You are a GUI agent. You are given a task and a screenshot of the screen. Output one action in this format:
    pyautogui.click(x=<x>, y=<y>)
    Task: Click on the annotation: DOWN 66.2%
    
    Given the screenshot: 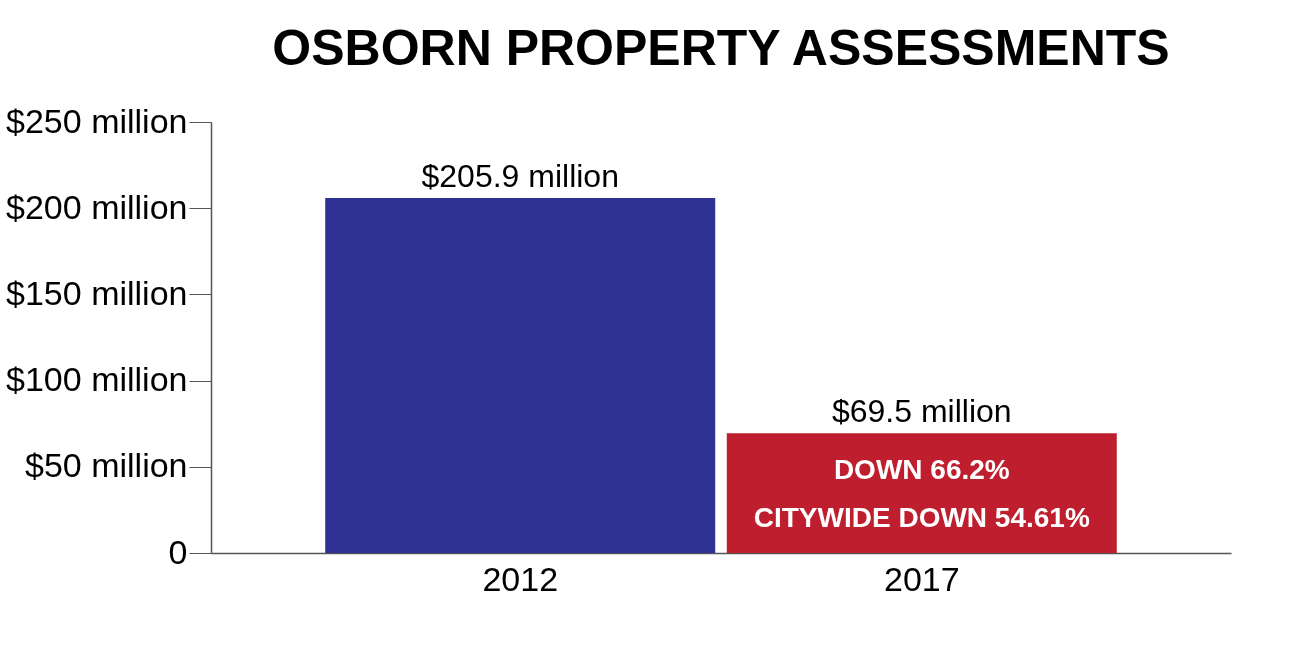 What is the action you would take?
    pyautogui.click(x=921, y=469)
    